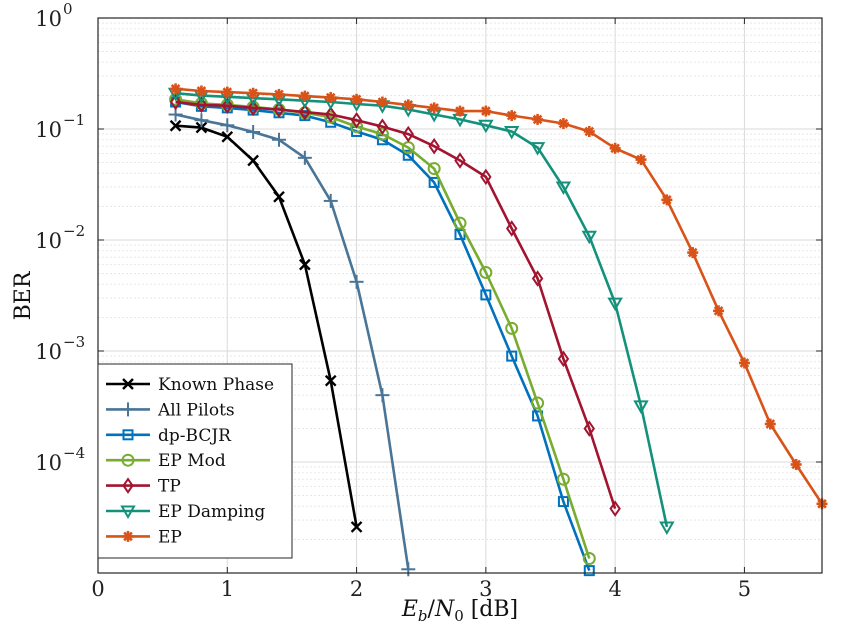 The image size is (856, 631). Describe the element at coordinates (169, 436) in the screenshot. I see `legend-item: dp-BCJR` at that location.